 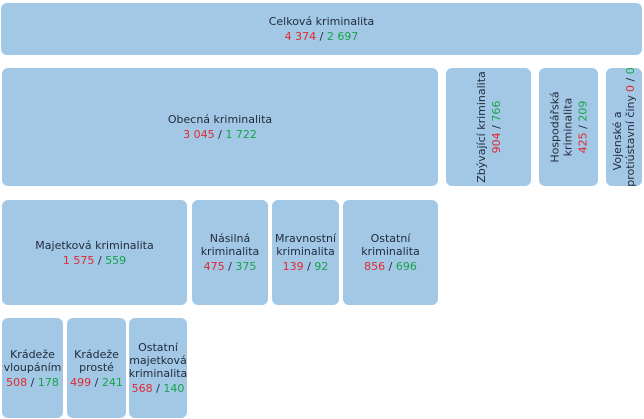 I want to click on node-nasilna-kriminalita: Násilná kriminalita 475 / 375, so click(x=230, y=252).